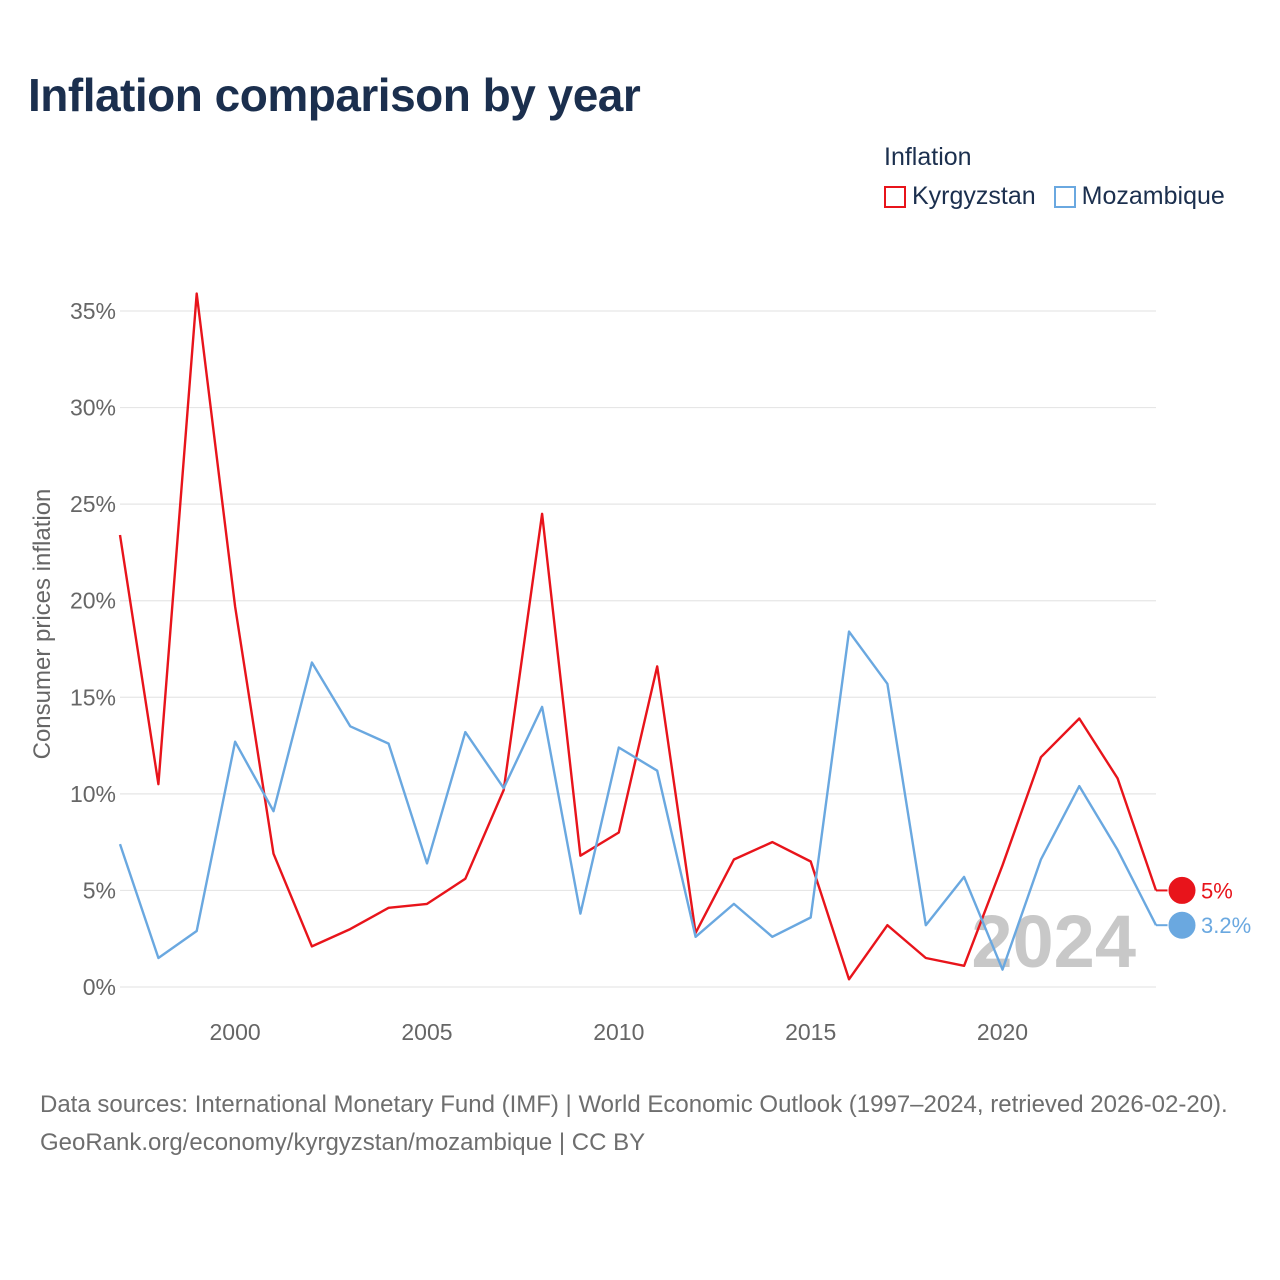 The height and width of the screenshot is (1280, 1280). I want to click on x-tick-label: 2015, so click(810, 1032).